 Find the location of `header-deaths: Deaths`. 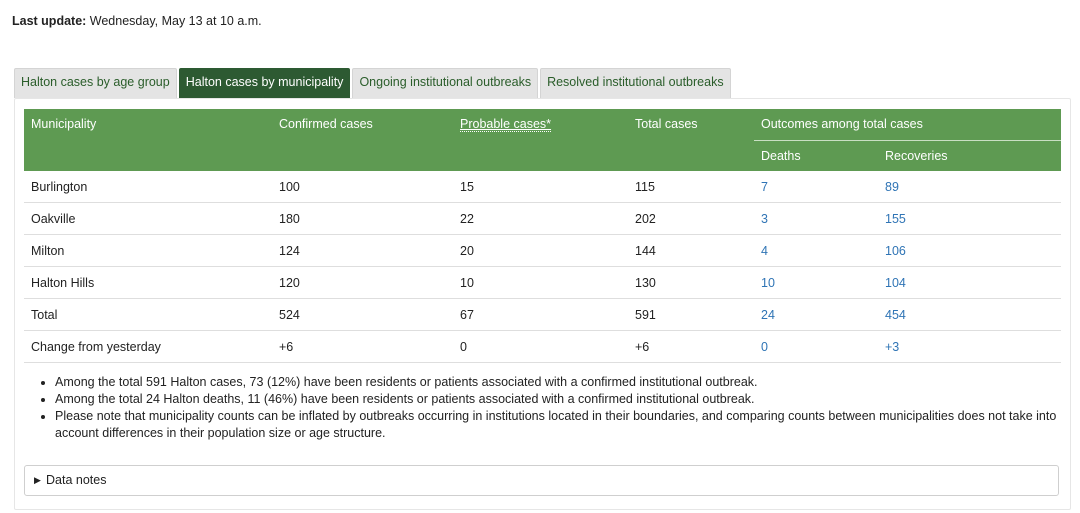

header-deaths: Deaths is located at coordinates (816, 155).